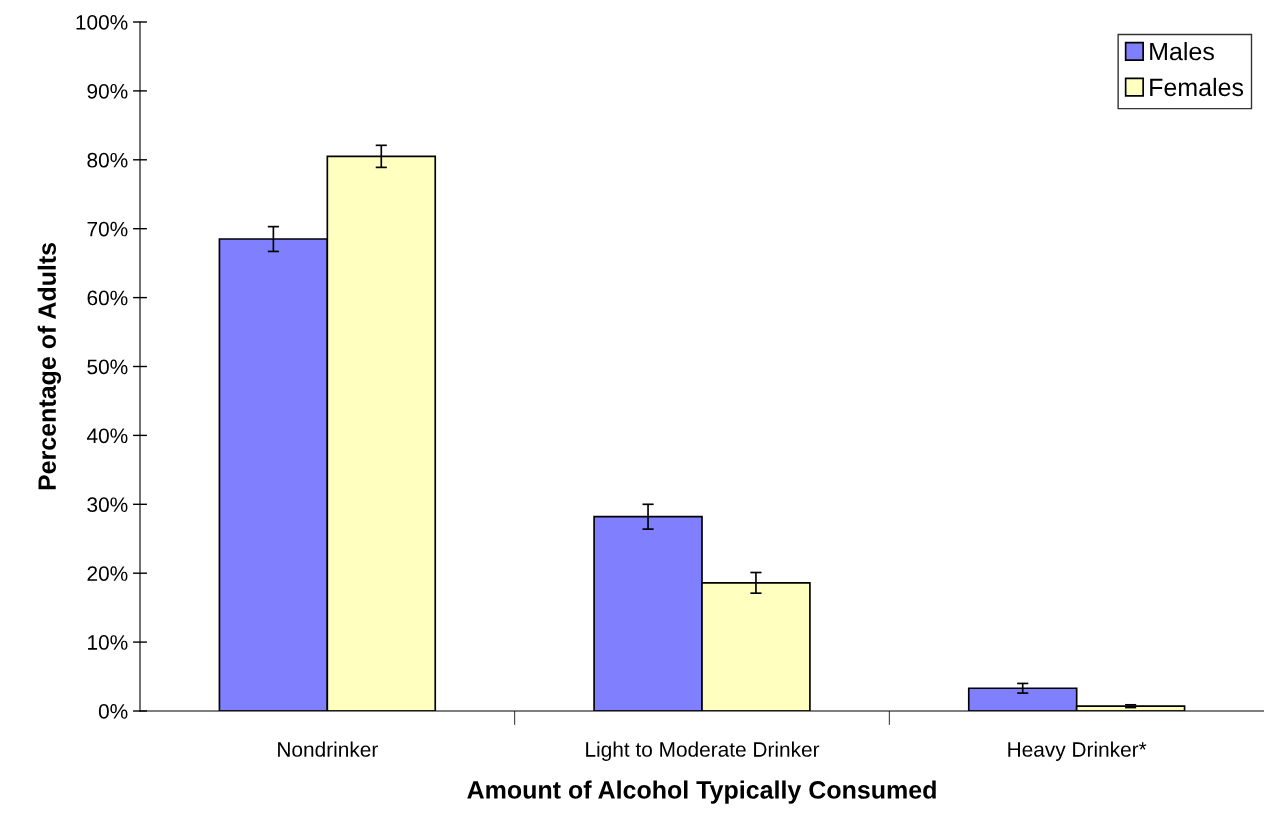  Describe the element at coordinates (1182, 51) in the screenshot. I see `legend-label: Males` at that location.